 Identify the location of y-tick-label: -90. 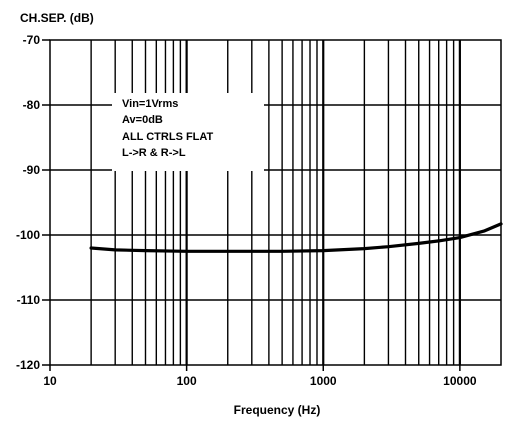
(32, 170).